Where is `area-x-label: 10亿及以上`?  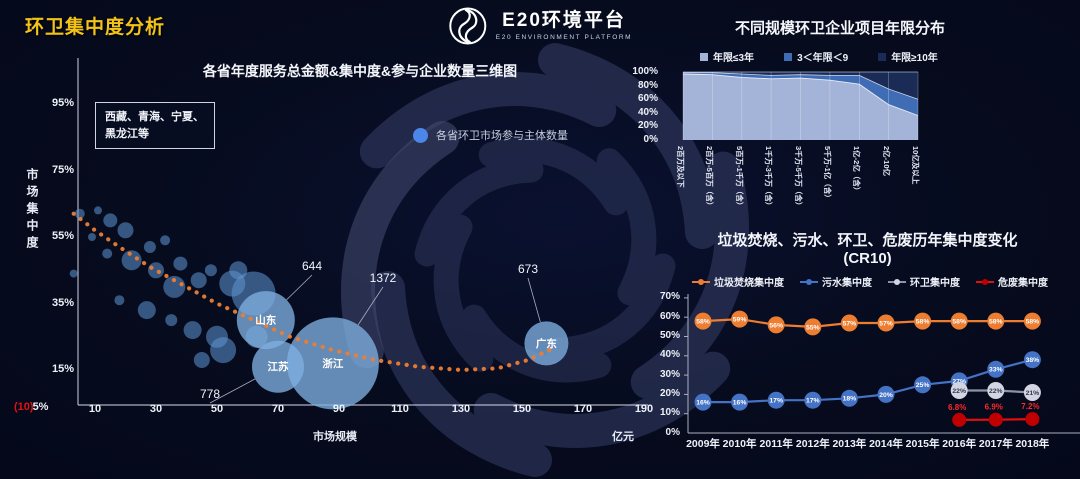 area-x-label: 10亿及以上 is located at coordinates (915, 165).